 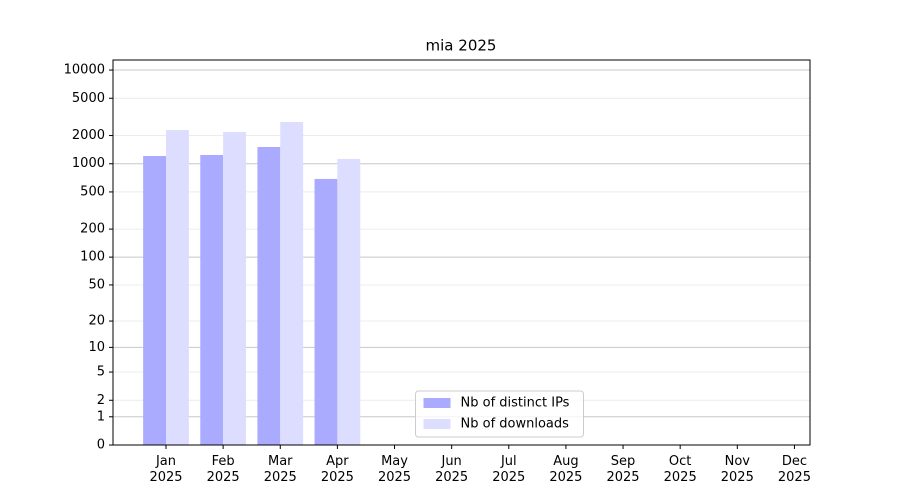 What do you see at coordinates (794, 469) in the screenshot?
I see `x-tick-label: Dec 2025` at bounding box center [794, 469].